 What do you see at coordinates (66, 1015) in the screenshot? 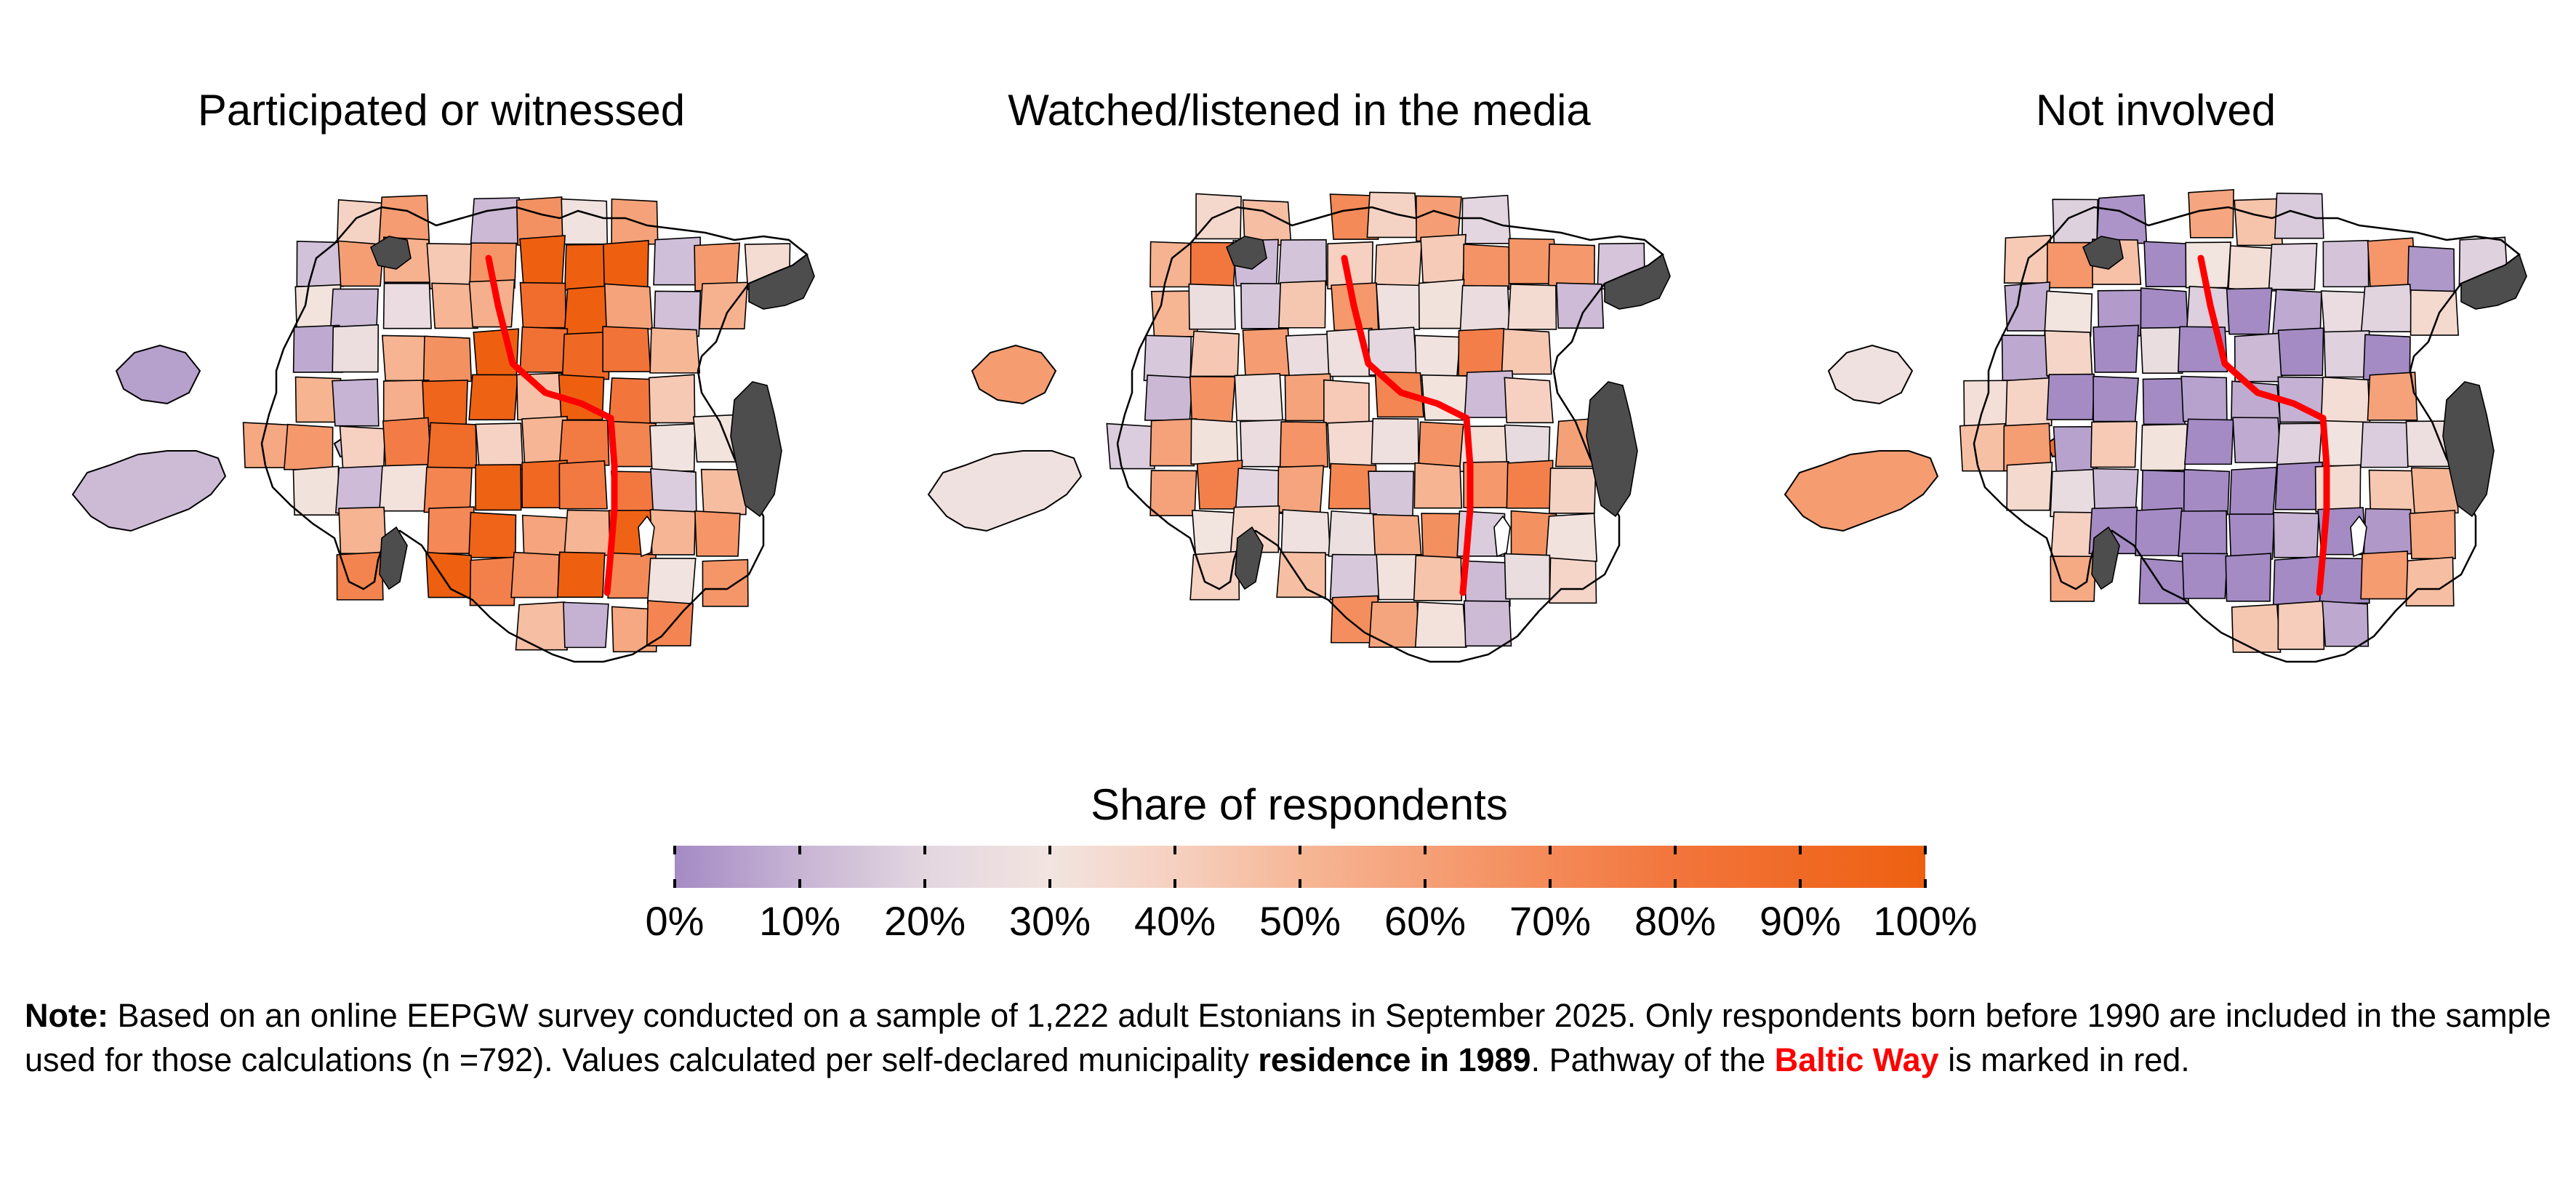
I see `note-label: Note:` at bounding box center [66, 1015].